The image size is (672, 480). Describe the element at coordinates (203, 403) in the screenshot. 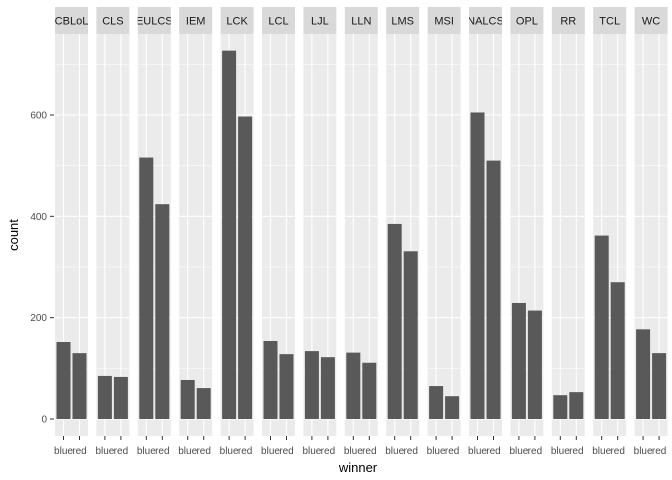

I see `bar-iem-red` at that location.